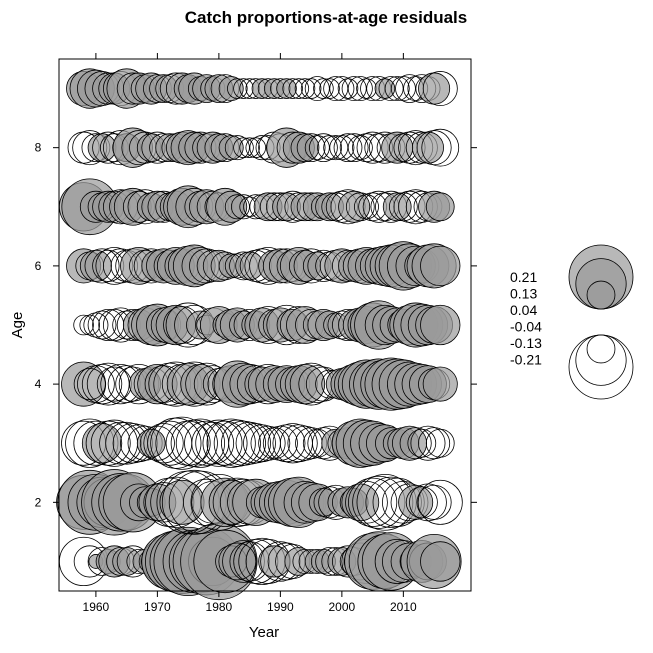 This screenshot has height=653, width=653. What do you see at coordinates (403, 607) in the screenshot?
I see `x-tick-label: 2010` at bounding box center [403, 607].